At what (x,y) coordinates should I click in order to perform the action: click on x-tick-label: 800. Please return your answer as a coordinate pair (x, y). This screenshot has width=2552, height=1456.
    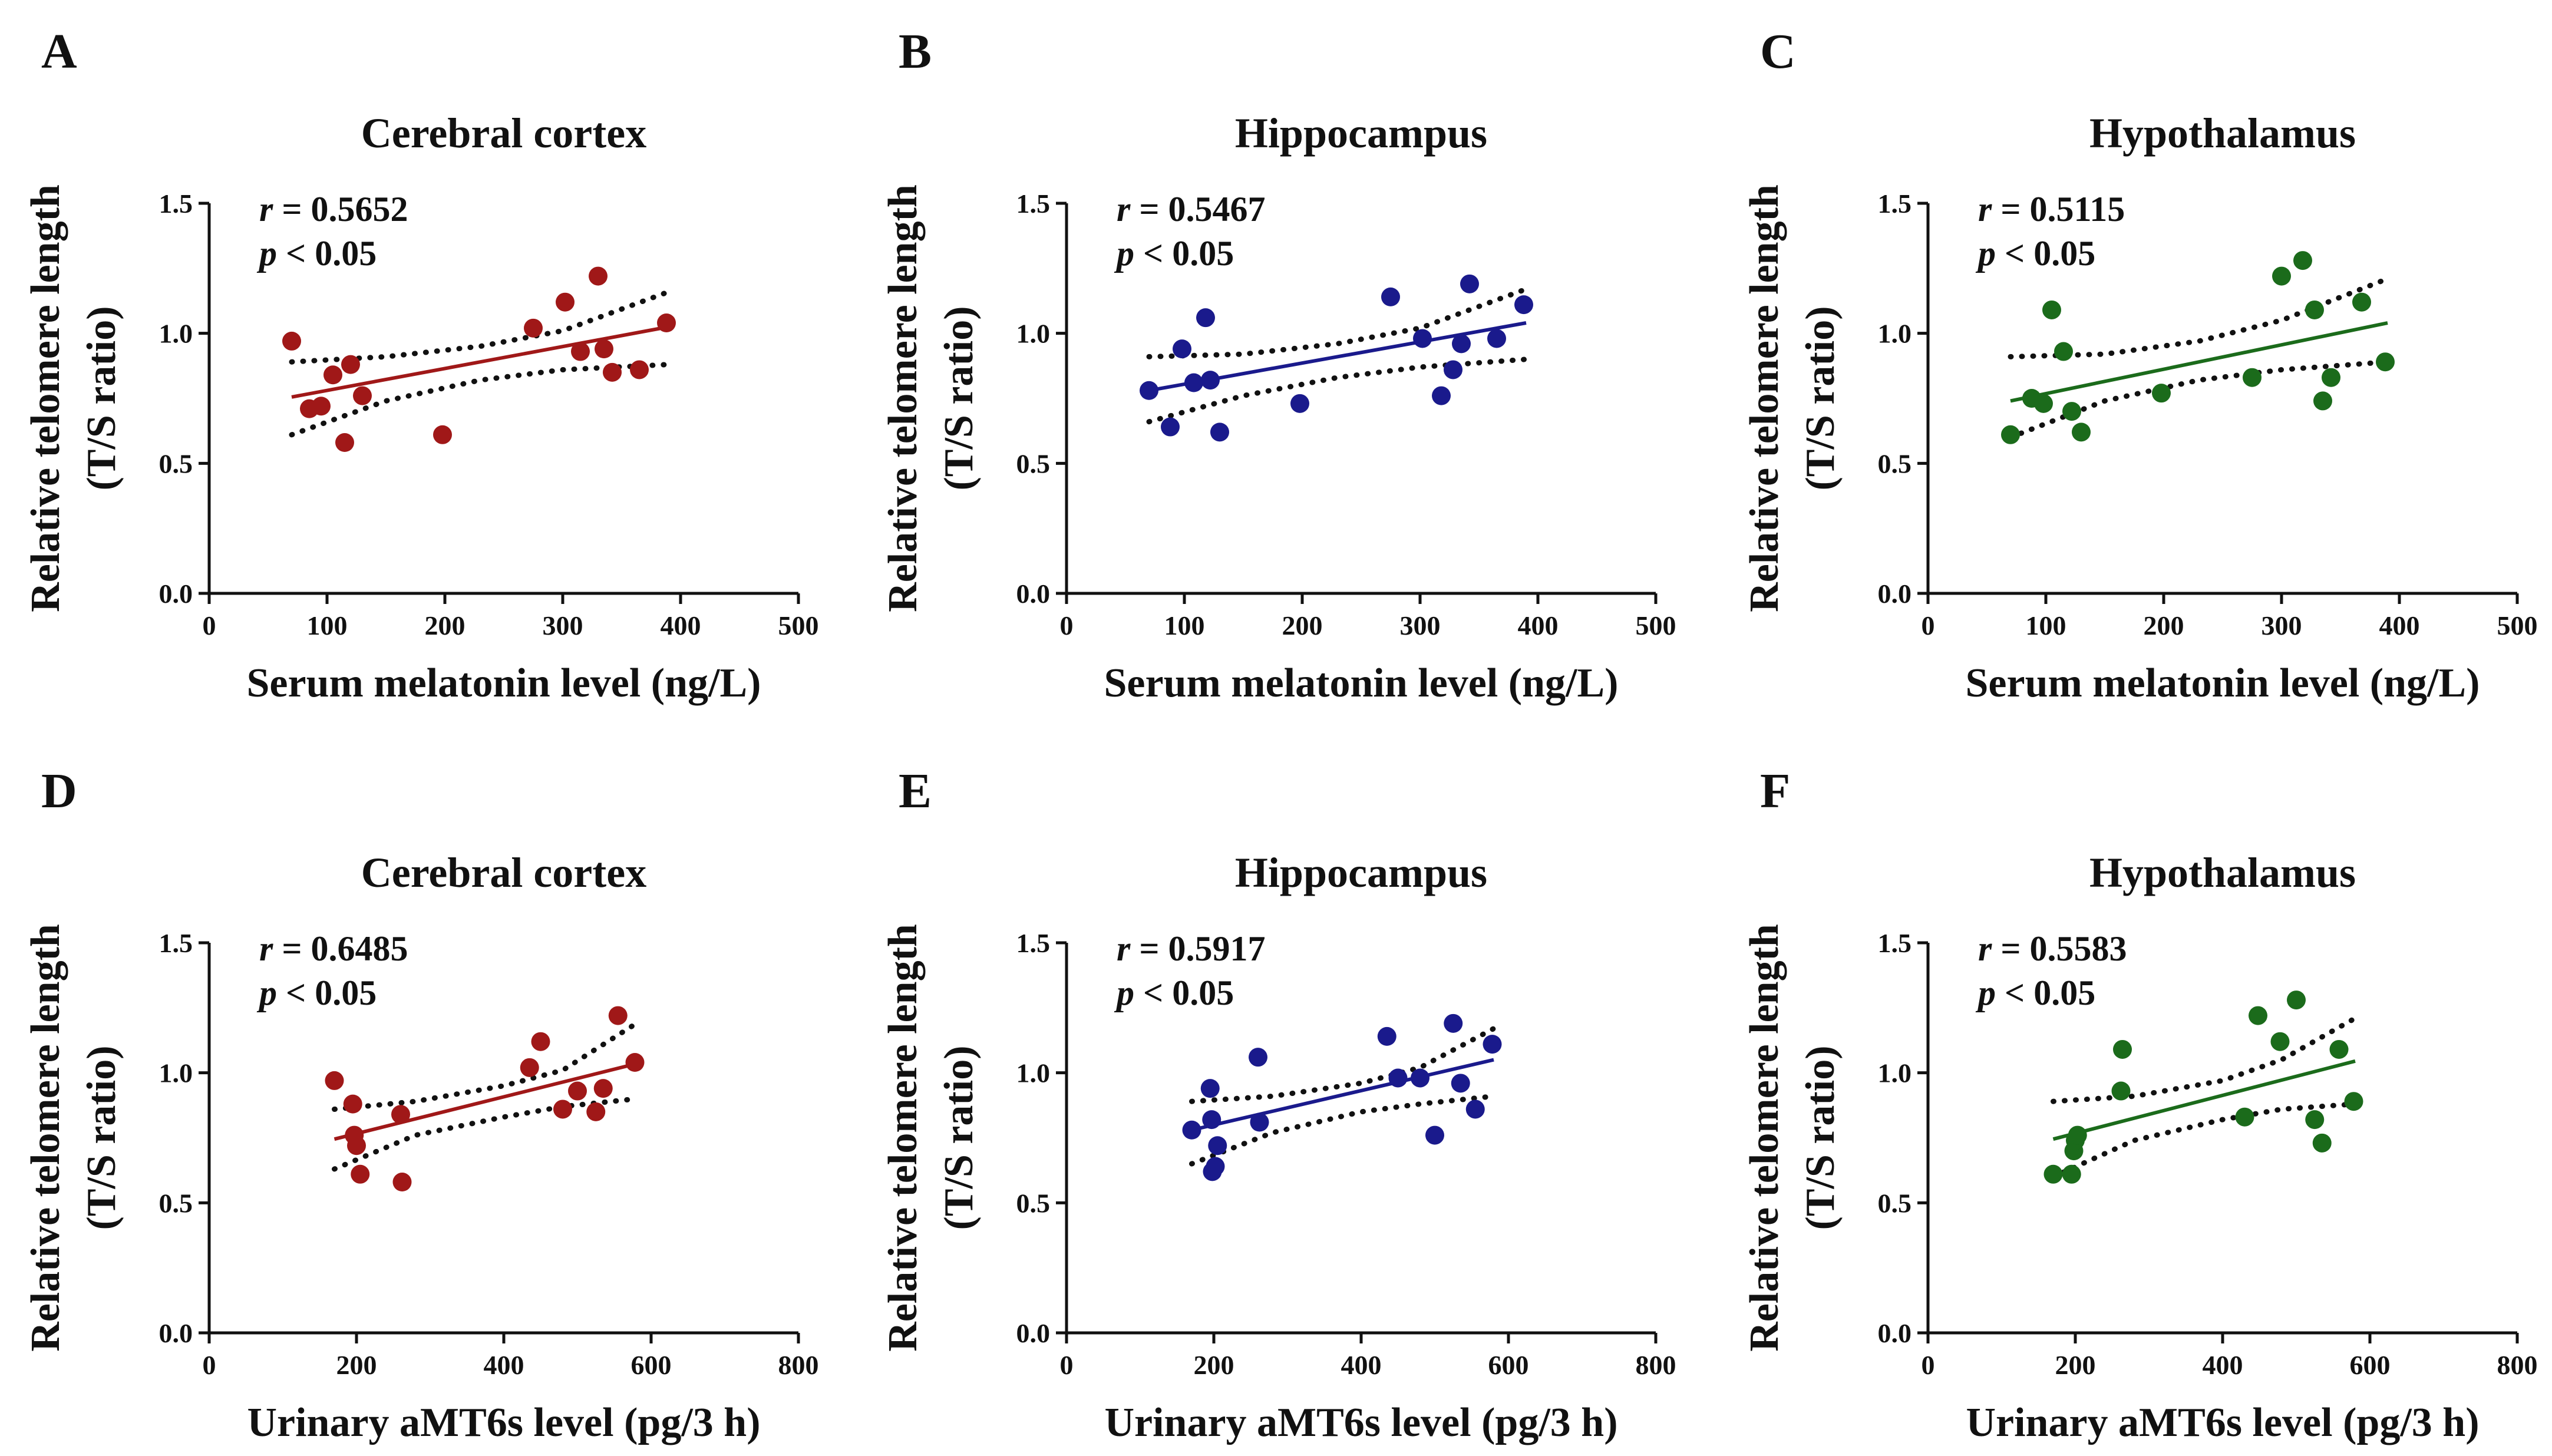
    Looking at the image, I should click on (2517, 1365).